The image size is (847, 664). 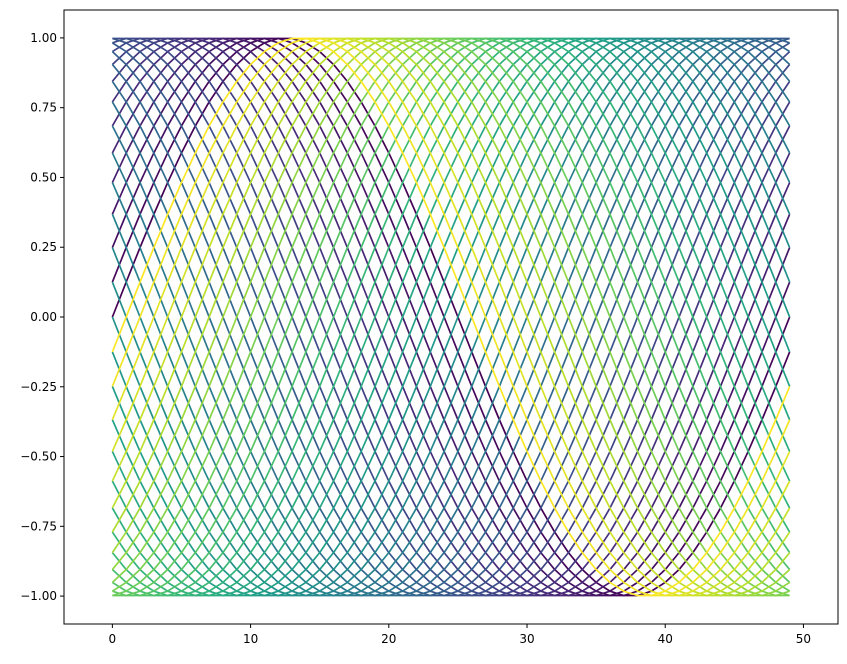 I want to click on y-tick-label: −1.00, so click(x=38, y=596).